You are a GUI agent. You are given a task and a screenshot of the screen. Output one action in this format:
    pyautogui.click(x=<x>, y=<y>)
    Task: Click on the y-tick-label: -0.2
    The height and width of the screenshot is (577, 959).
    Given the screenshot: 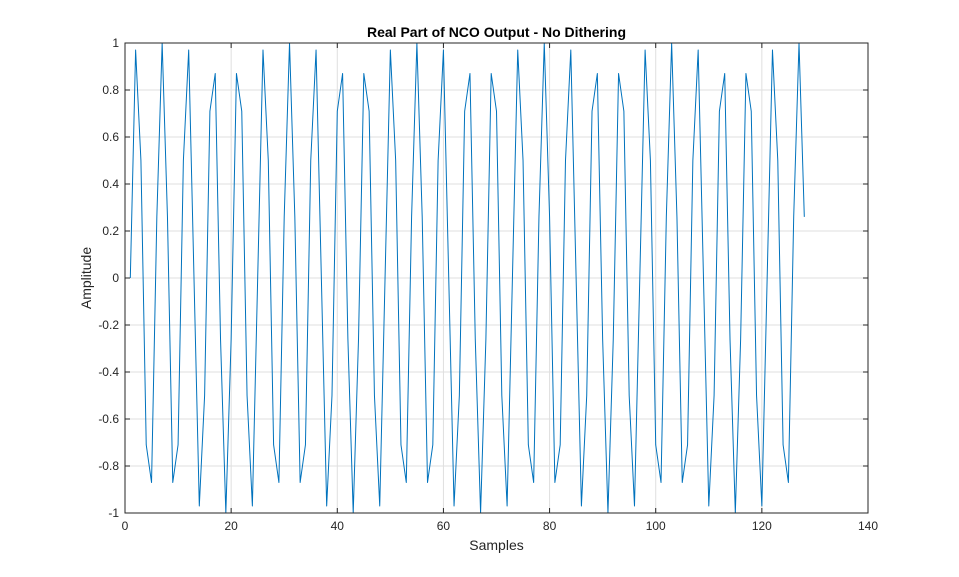 What is the action you would take?
    pyautogui.click(x=108, y=325)
    